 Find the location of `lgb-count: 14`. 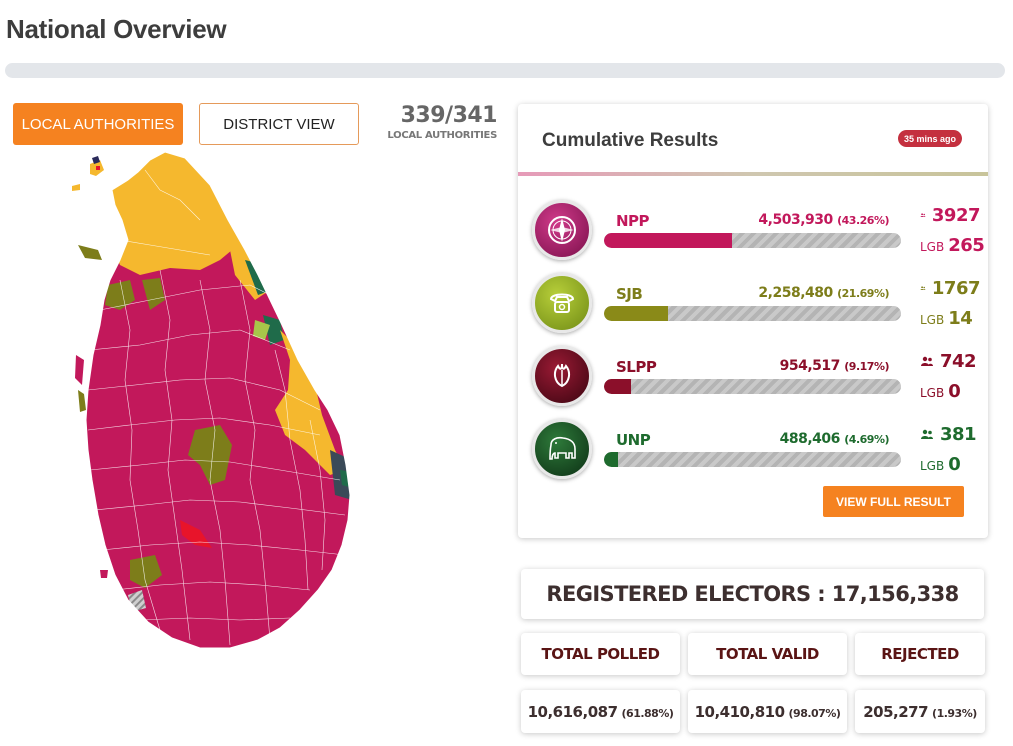

lgb-count: 14 is located at coordinates (960, 318).